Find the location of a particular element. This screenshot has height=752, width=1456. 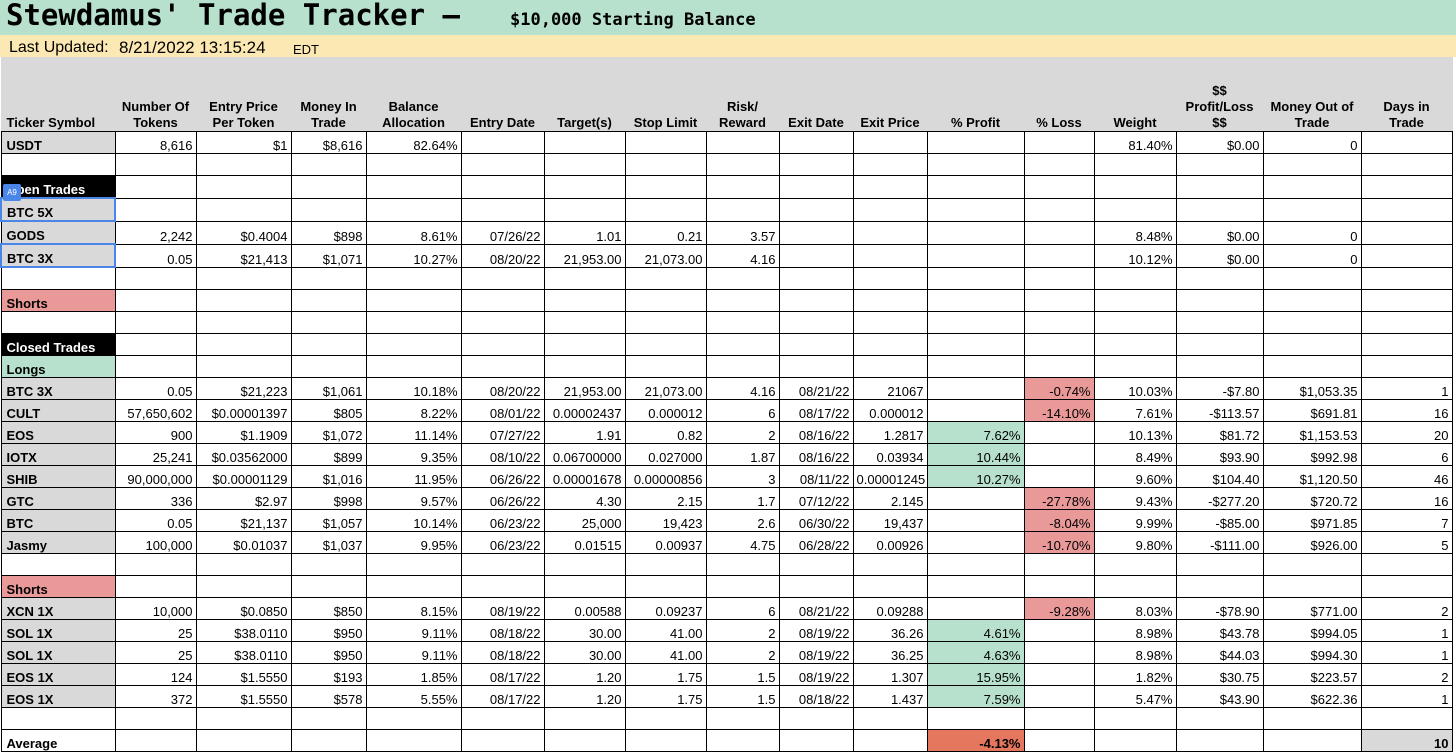

data-cell: $30.75 is located at coordinates (1219, 674).